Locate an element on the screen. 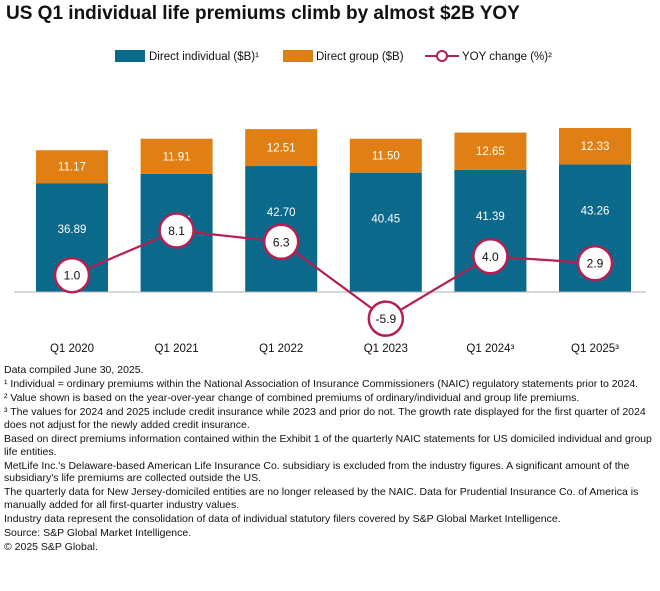 This screenshot has height=591, width=660. yoy-label: 4.0 is located at coordinates (490, 257).